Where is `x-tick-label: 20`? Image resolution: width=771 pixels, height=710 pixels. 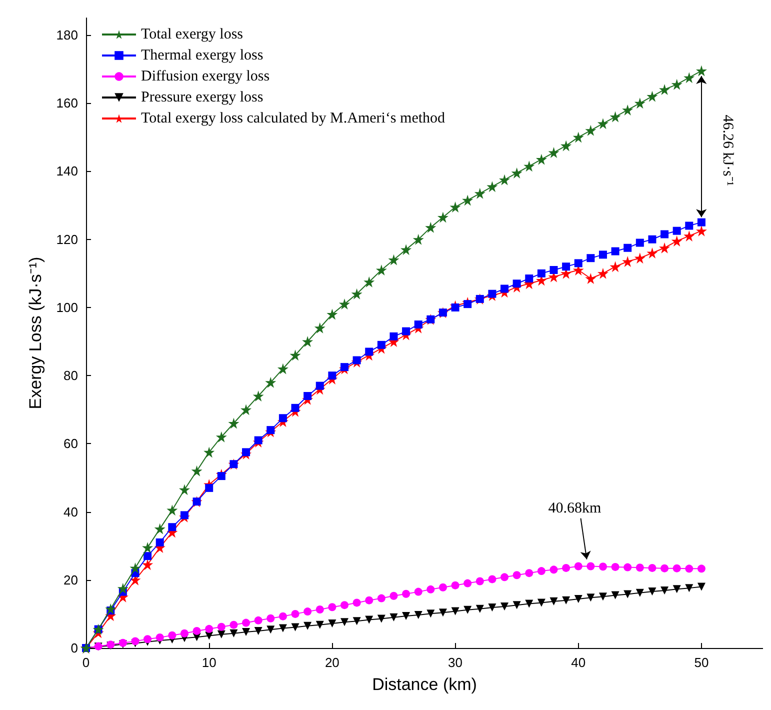 x-tick-label: 20 is located at coordinates (332, 662).